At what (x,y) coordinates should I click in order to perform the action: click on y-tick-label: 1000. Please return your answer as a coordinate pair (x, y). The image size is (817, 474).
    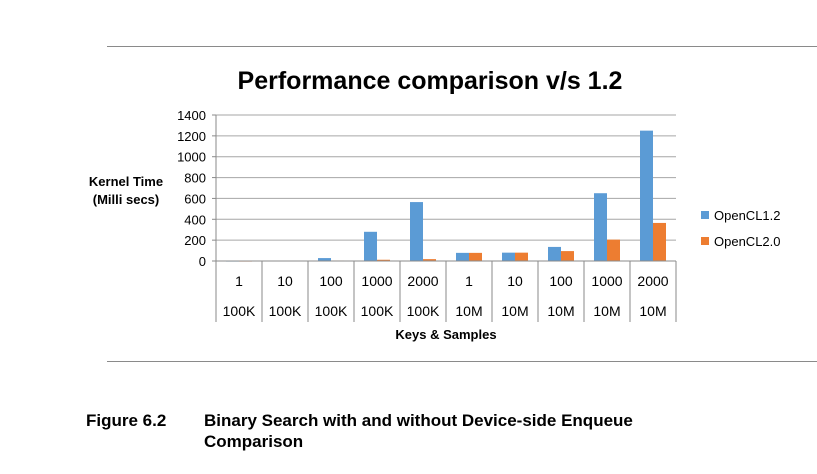
    Looking at the image, I should click on (191, 157).